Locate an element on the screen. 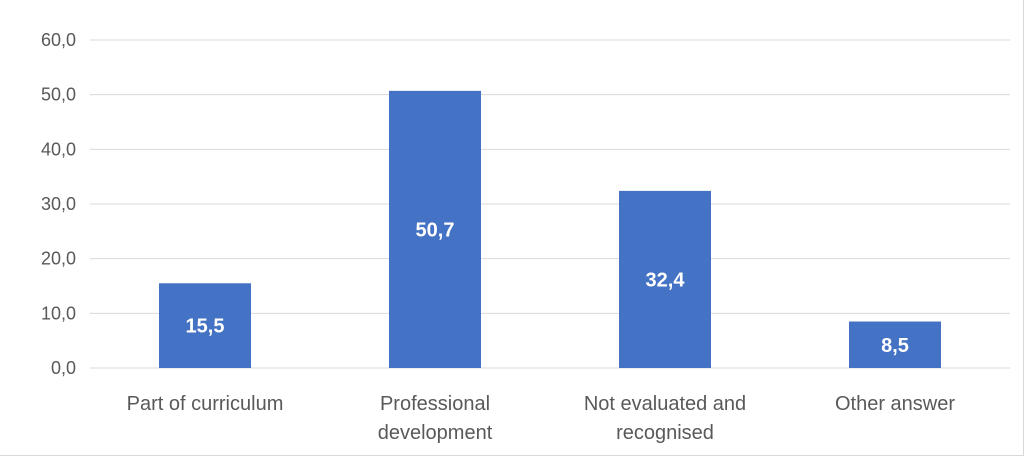 The height and width of the screenshot is (461, 1033). category-label-line: Other answer is located at coordinates (895, 404).